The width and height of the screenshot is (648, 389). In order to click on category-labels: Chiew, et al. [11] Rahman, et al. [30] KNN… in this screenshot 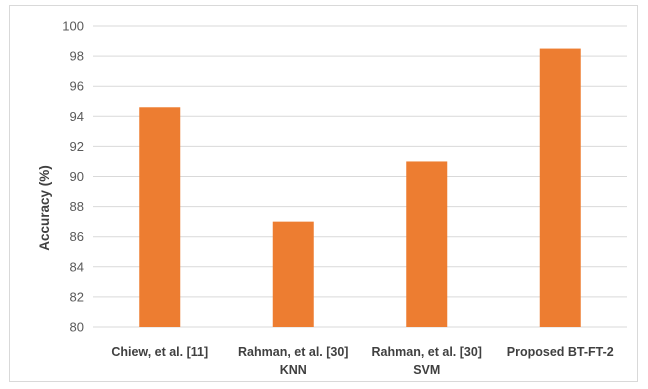, I will do `click(362, 361)`.